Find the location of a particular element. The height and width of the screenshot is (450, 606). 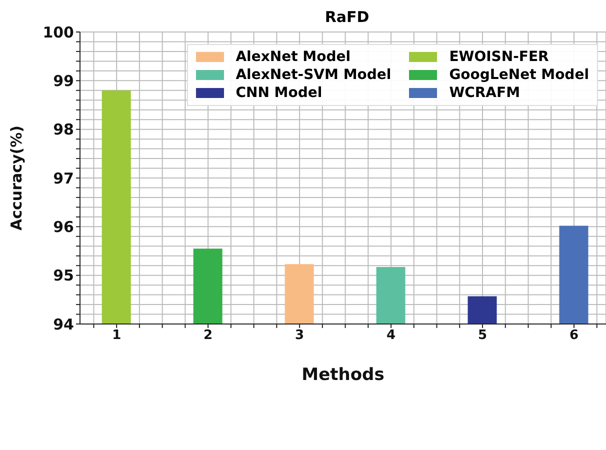

x-tick-label: 6 is located at coordinates (574, 336).